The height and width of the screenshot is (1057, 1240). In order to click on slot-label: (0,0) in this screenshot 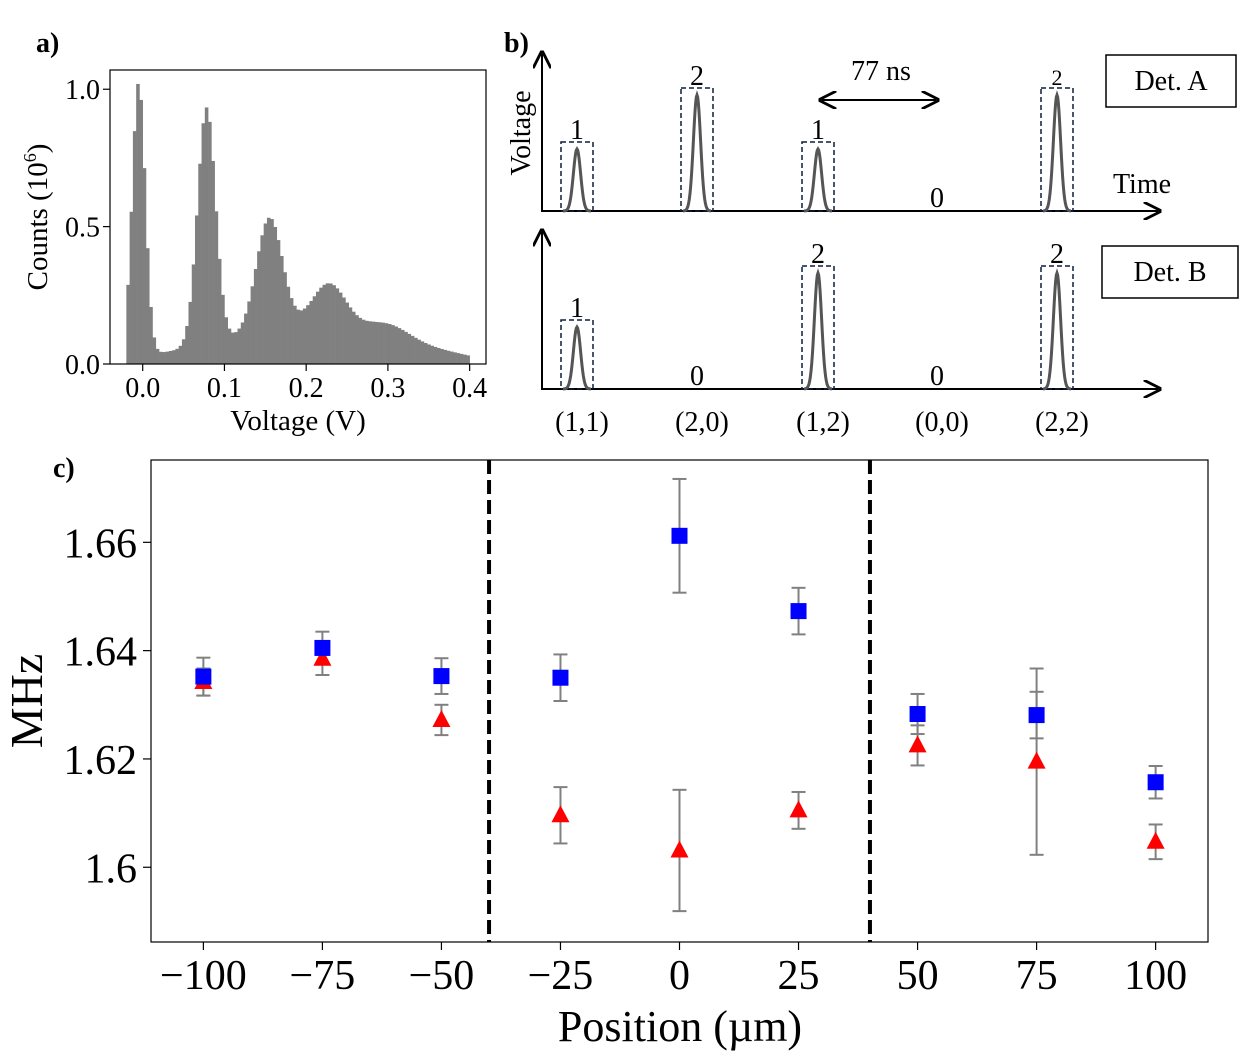, I will do `click(942, 422)`.